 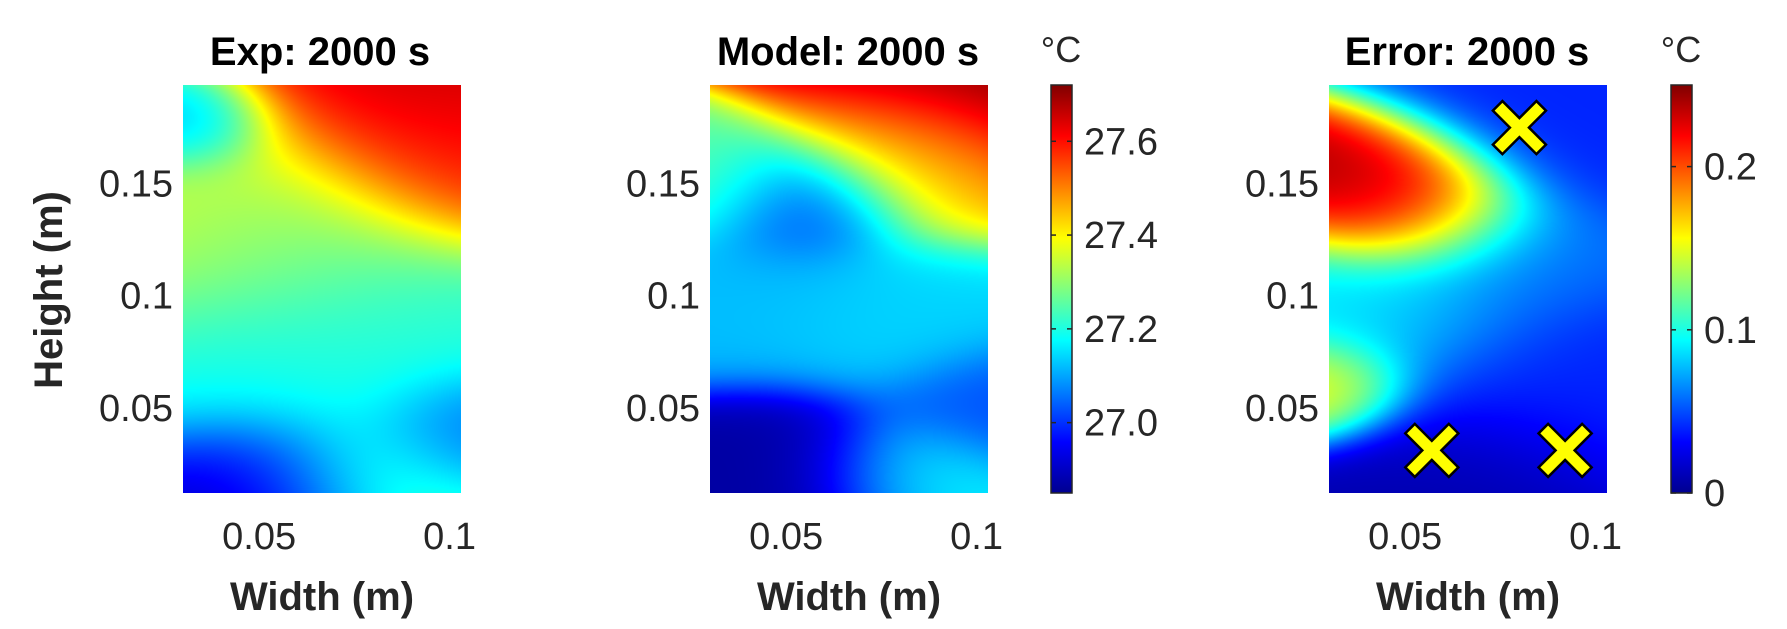 What do you see at coordinates (1714, 494) in the screenshot?
I see `colorbar-tick-label: 0` at bounding box center [1714, 494].